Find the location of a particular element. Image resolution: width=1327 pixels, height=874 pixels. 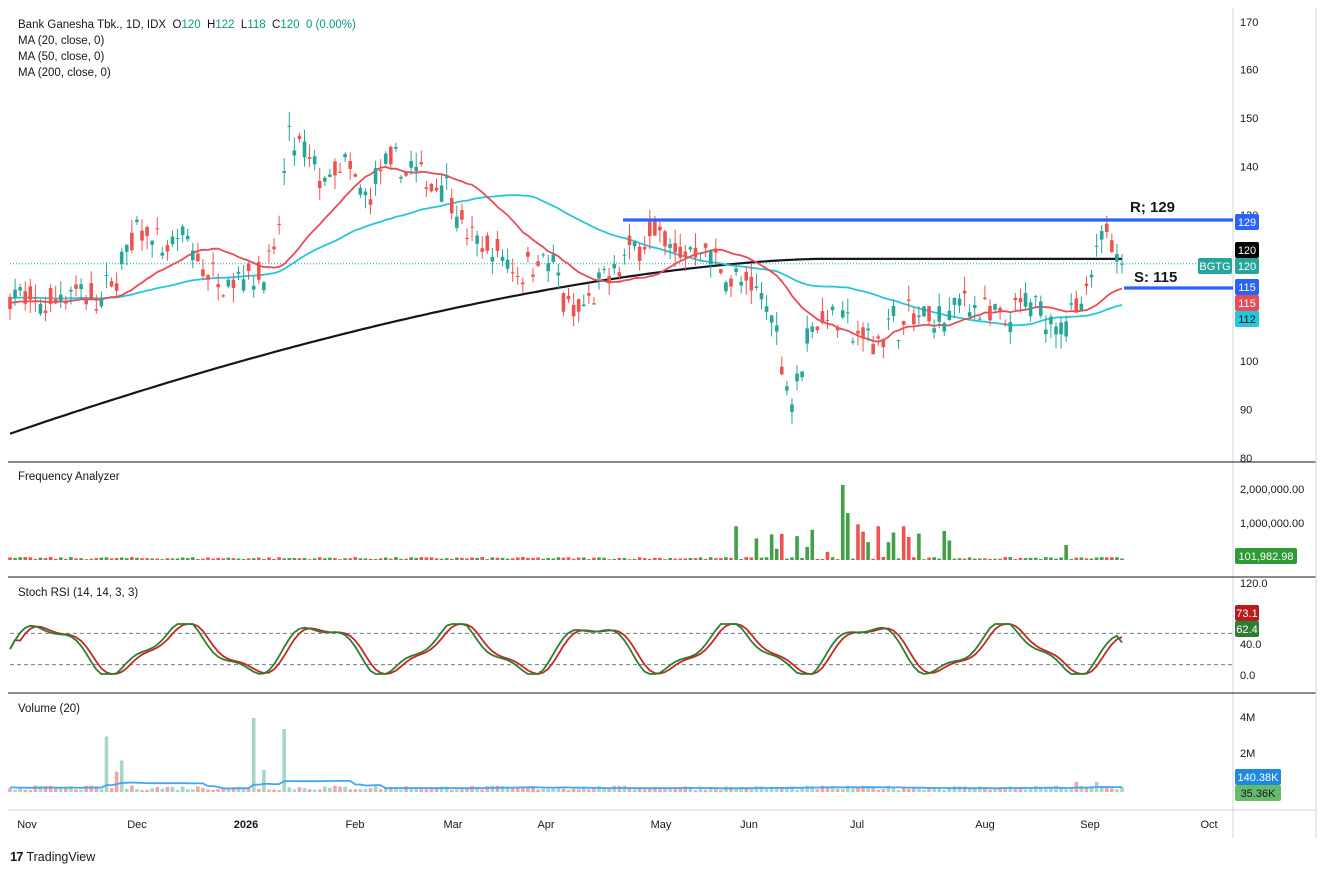

support-label: S: 115 is located at coordinates (1155, 277).